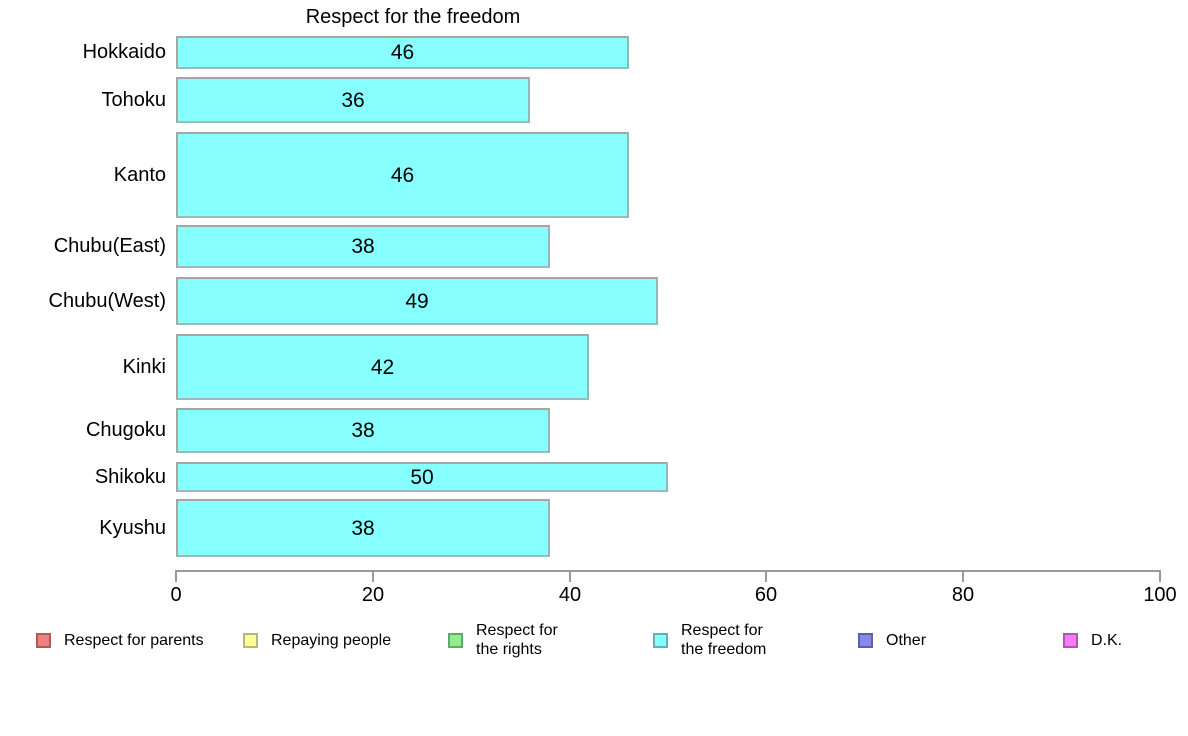  What do you see at coordinates (134, 640) in the screenshot?
I see `legend-label: Respect for parents` at bounding box center [134, 640].